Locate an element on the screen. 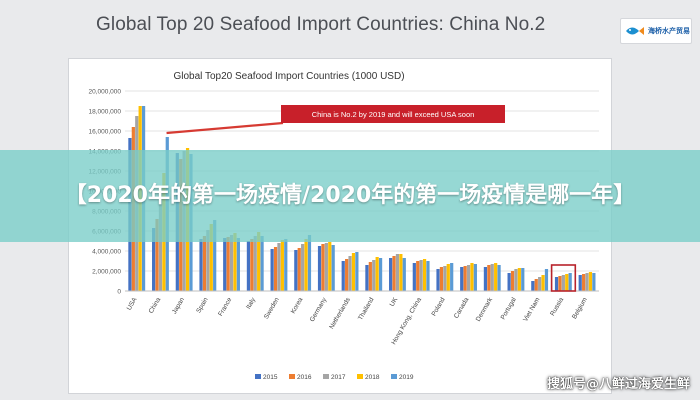 This screenshot has height=400, width=700. bar-2018-germany is located at coordinates (330, 266).